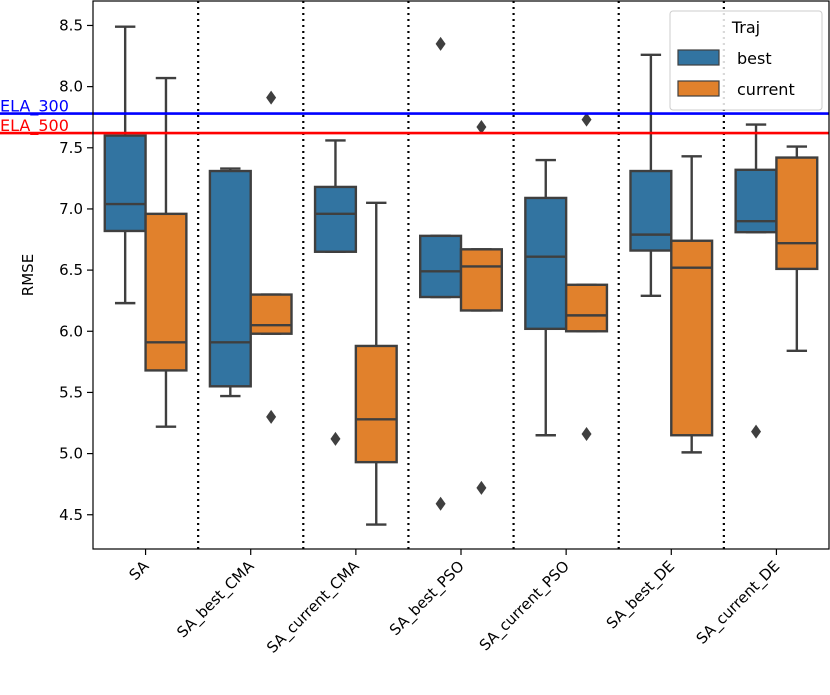 This screenshot has height=695, width=830. What do you see at coordinates (71, 392) in the screenshot?
I see `y-tick-label: 5.5` at bounding box center [71, 392].